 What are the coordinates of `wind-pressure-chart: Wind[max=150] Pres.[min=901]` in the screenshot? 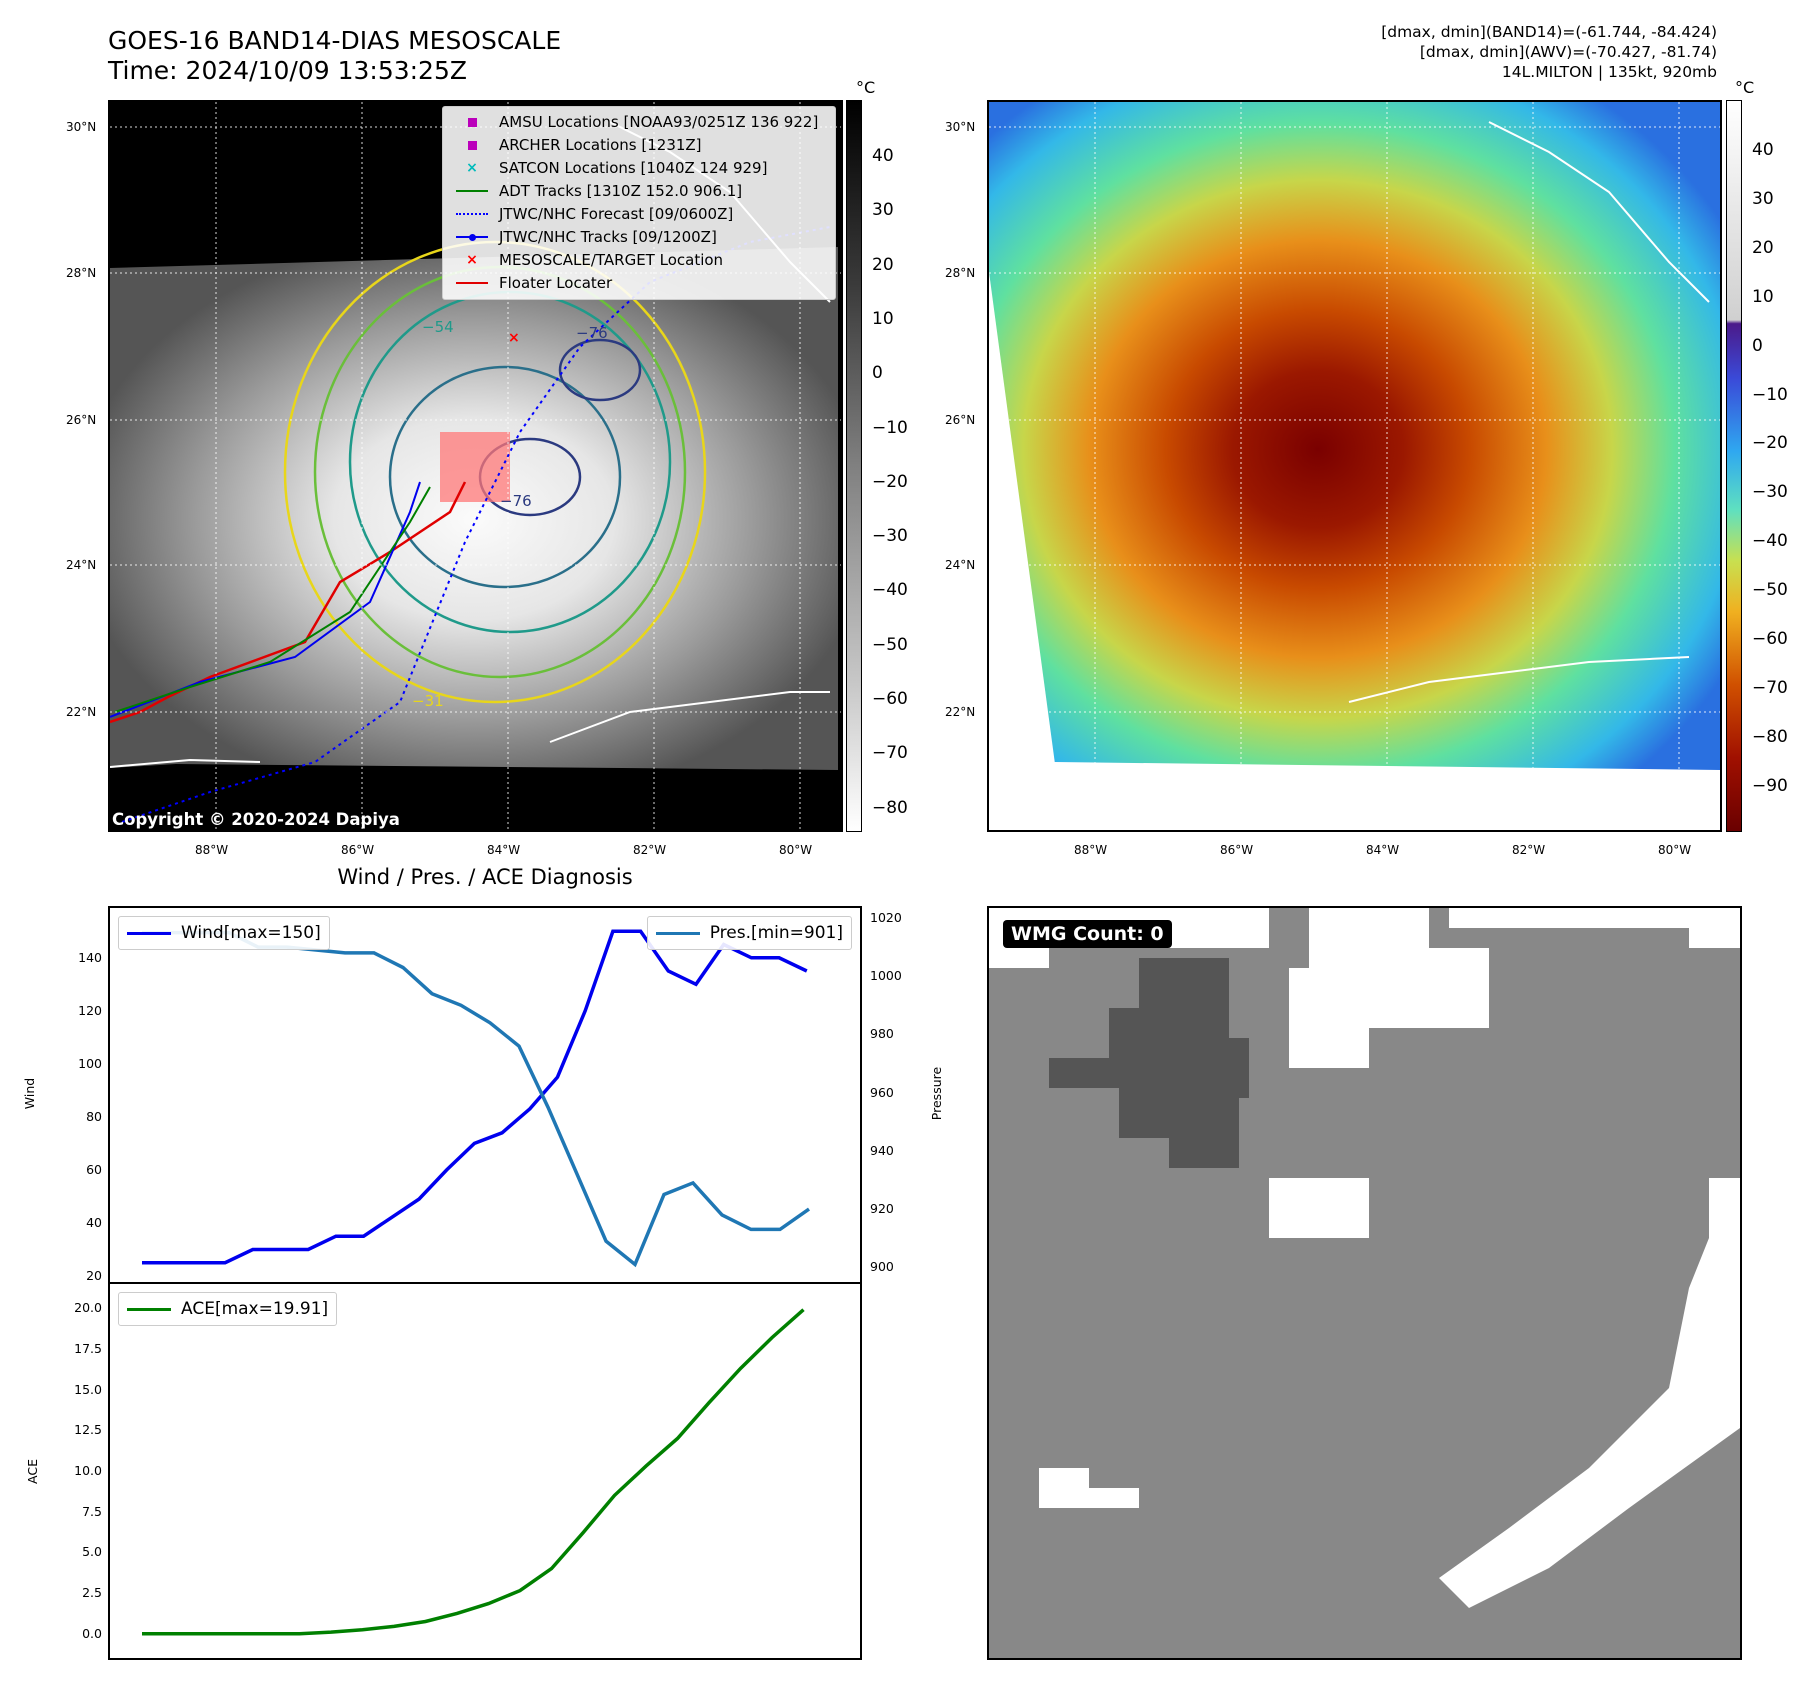 It's located at (485, 1095).